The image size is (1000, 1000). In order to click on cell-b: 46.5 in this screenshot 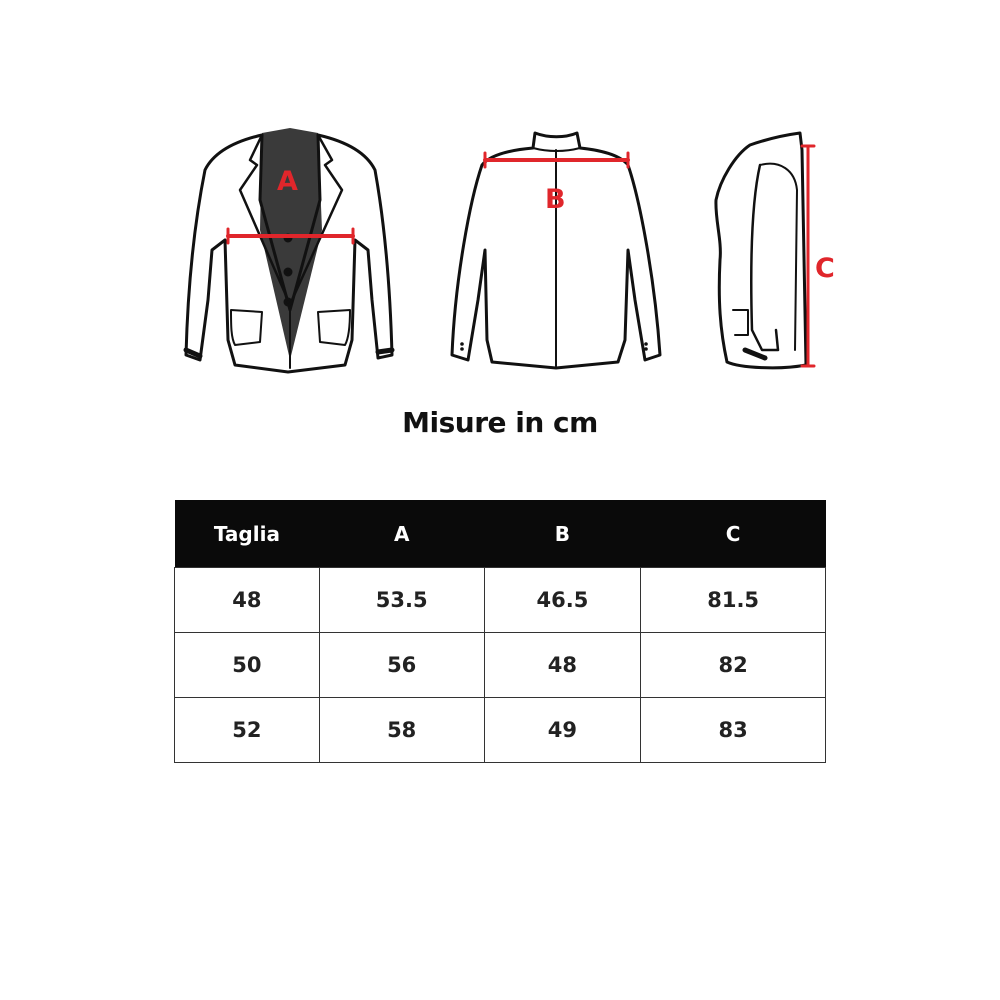, I will do `click(562, 600)`.